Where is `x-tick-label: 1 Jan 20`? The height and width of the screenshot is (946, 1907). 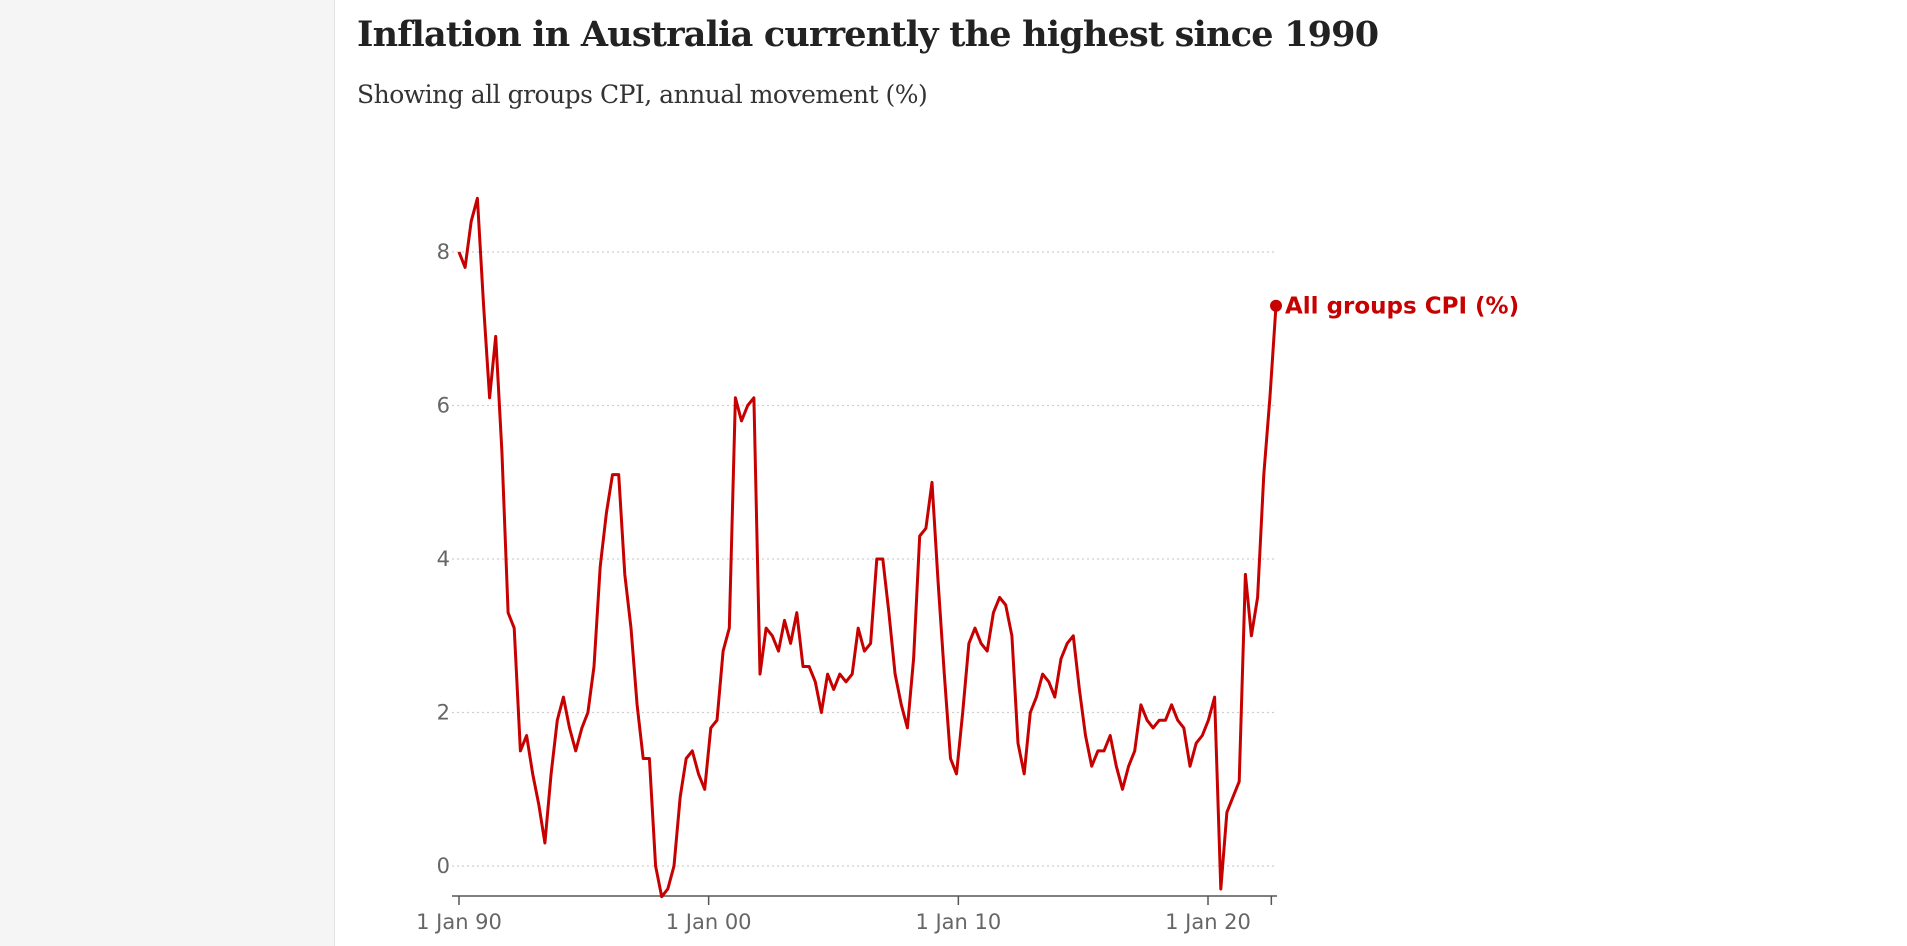 x-tick-label: 1 Jan 20 is located at coordinates (1208, 922).